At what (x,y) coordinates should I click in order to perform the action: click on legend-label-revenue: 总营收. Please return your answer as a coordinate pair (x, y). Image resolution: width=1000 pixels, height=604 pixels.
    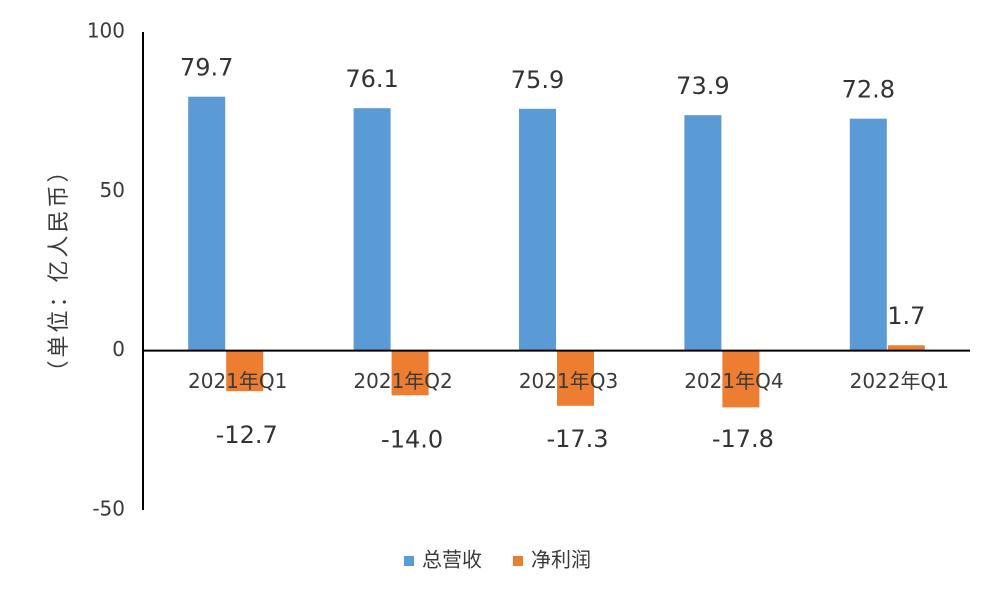
    Looking at the image, I should click on (452, 560).